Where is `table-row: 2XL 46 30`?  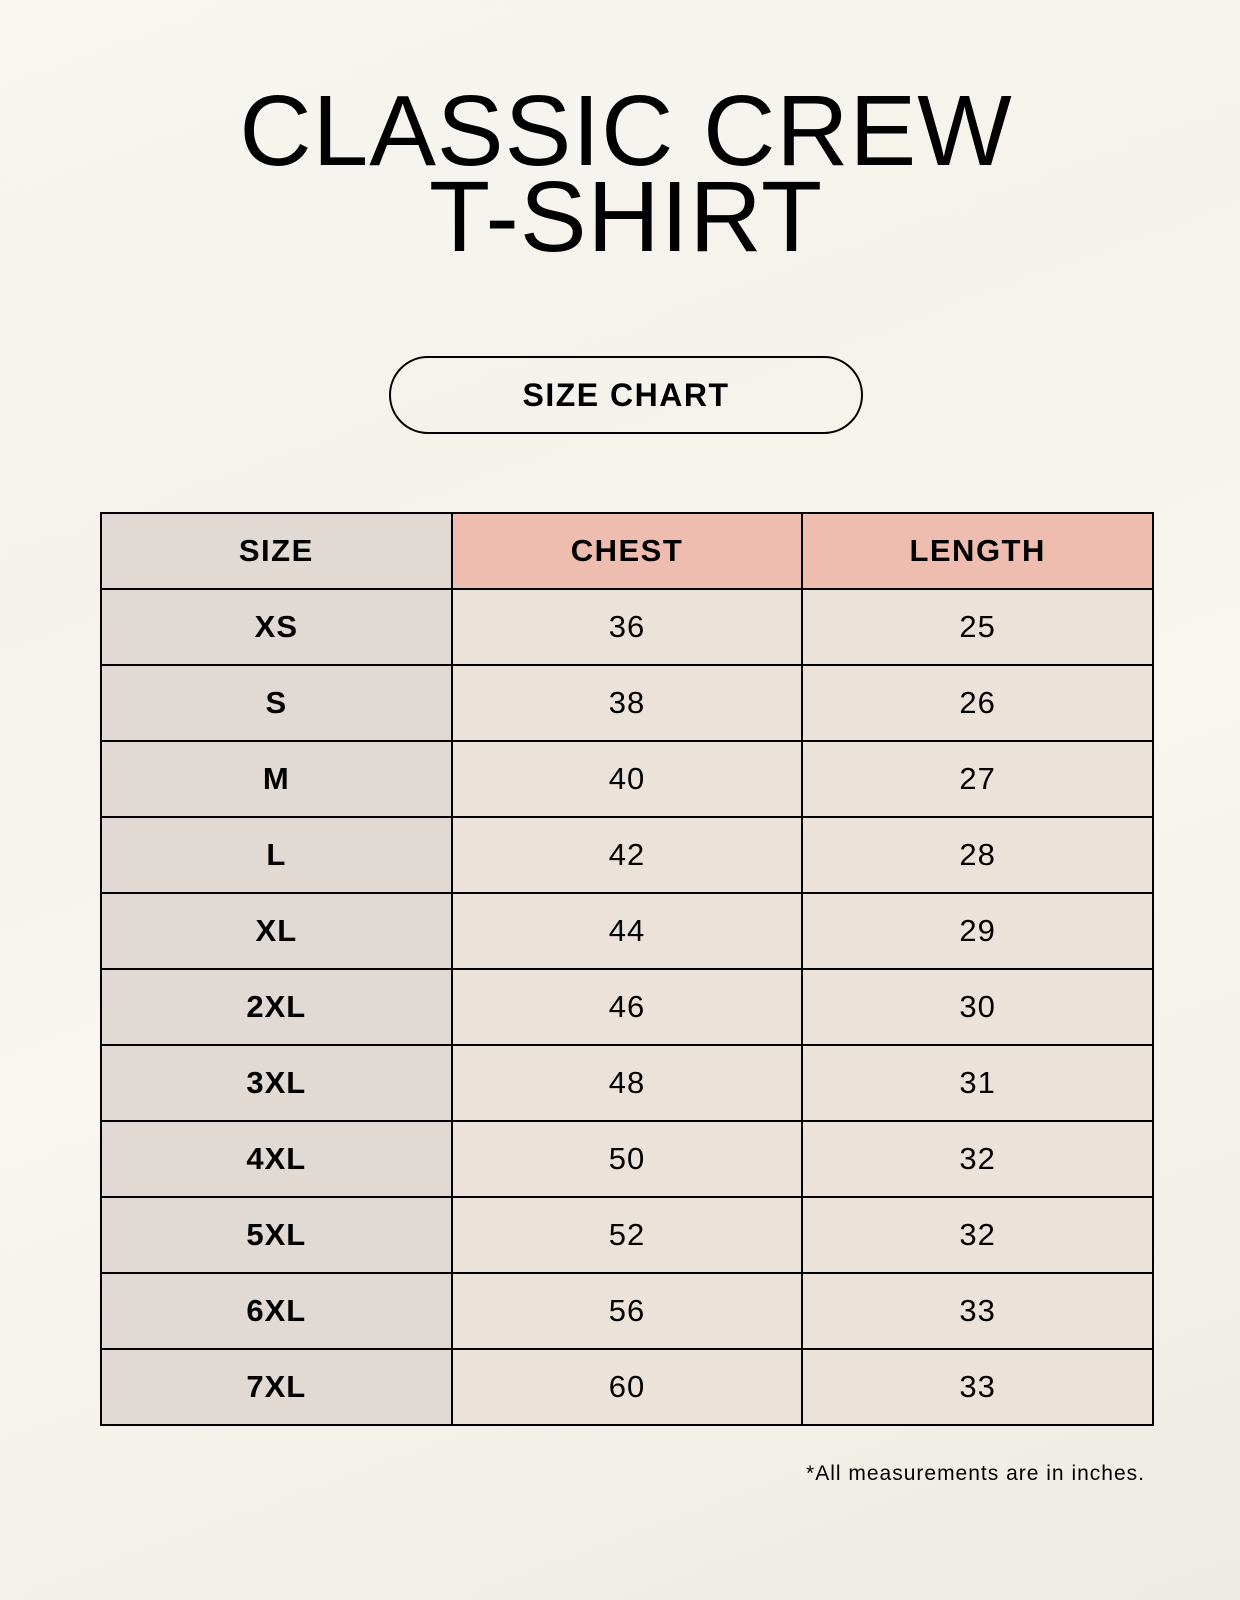
table-row: 2XL 46 30 is located at coordinates (627, 1007).